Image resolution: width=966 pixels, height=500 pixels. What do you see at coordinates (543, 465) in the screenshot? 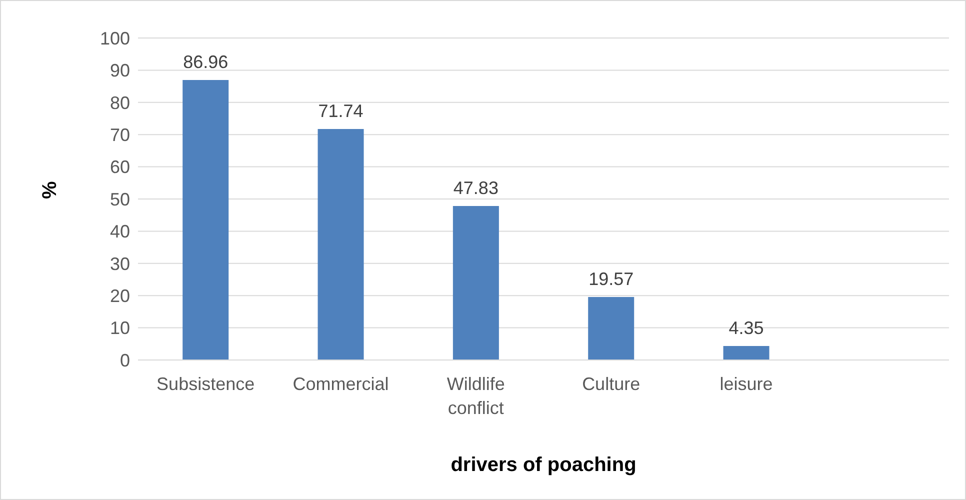
I see `x-axis-title: drivers of poaching` at bounding box center [543, 465].